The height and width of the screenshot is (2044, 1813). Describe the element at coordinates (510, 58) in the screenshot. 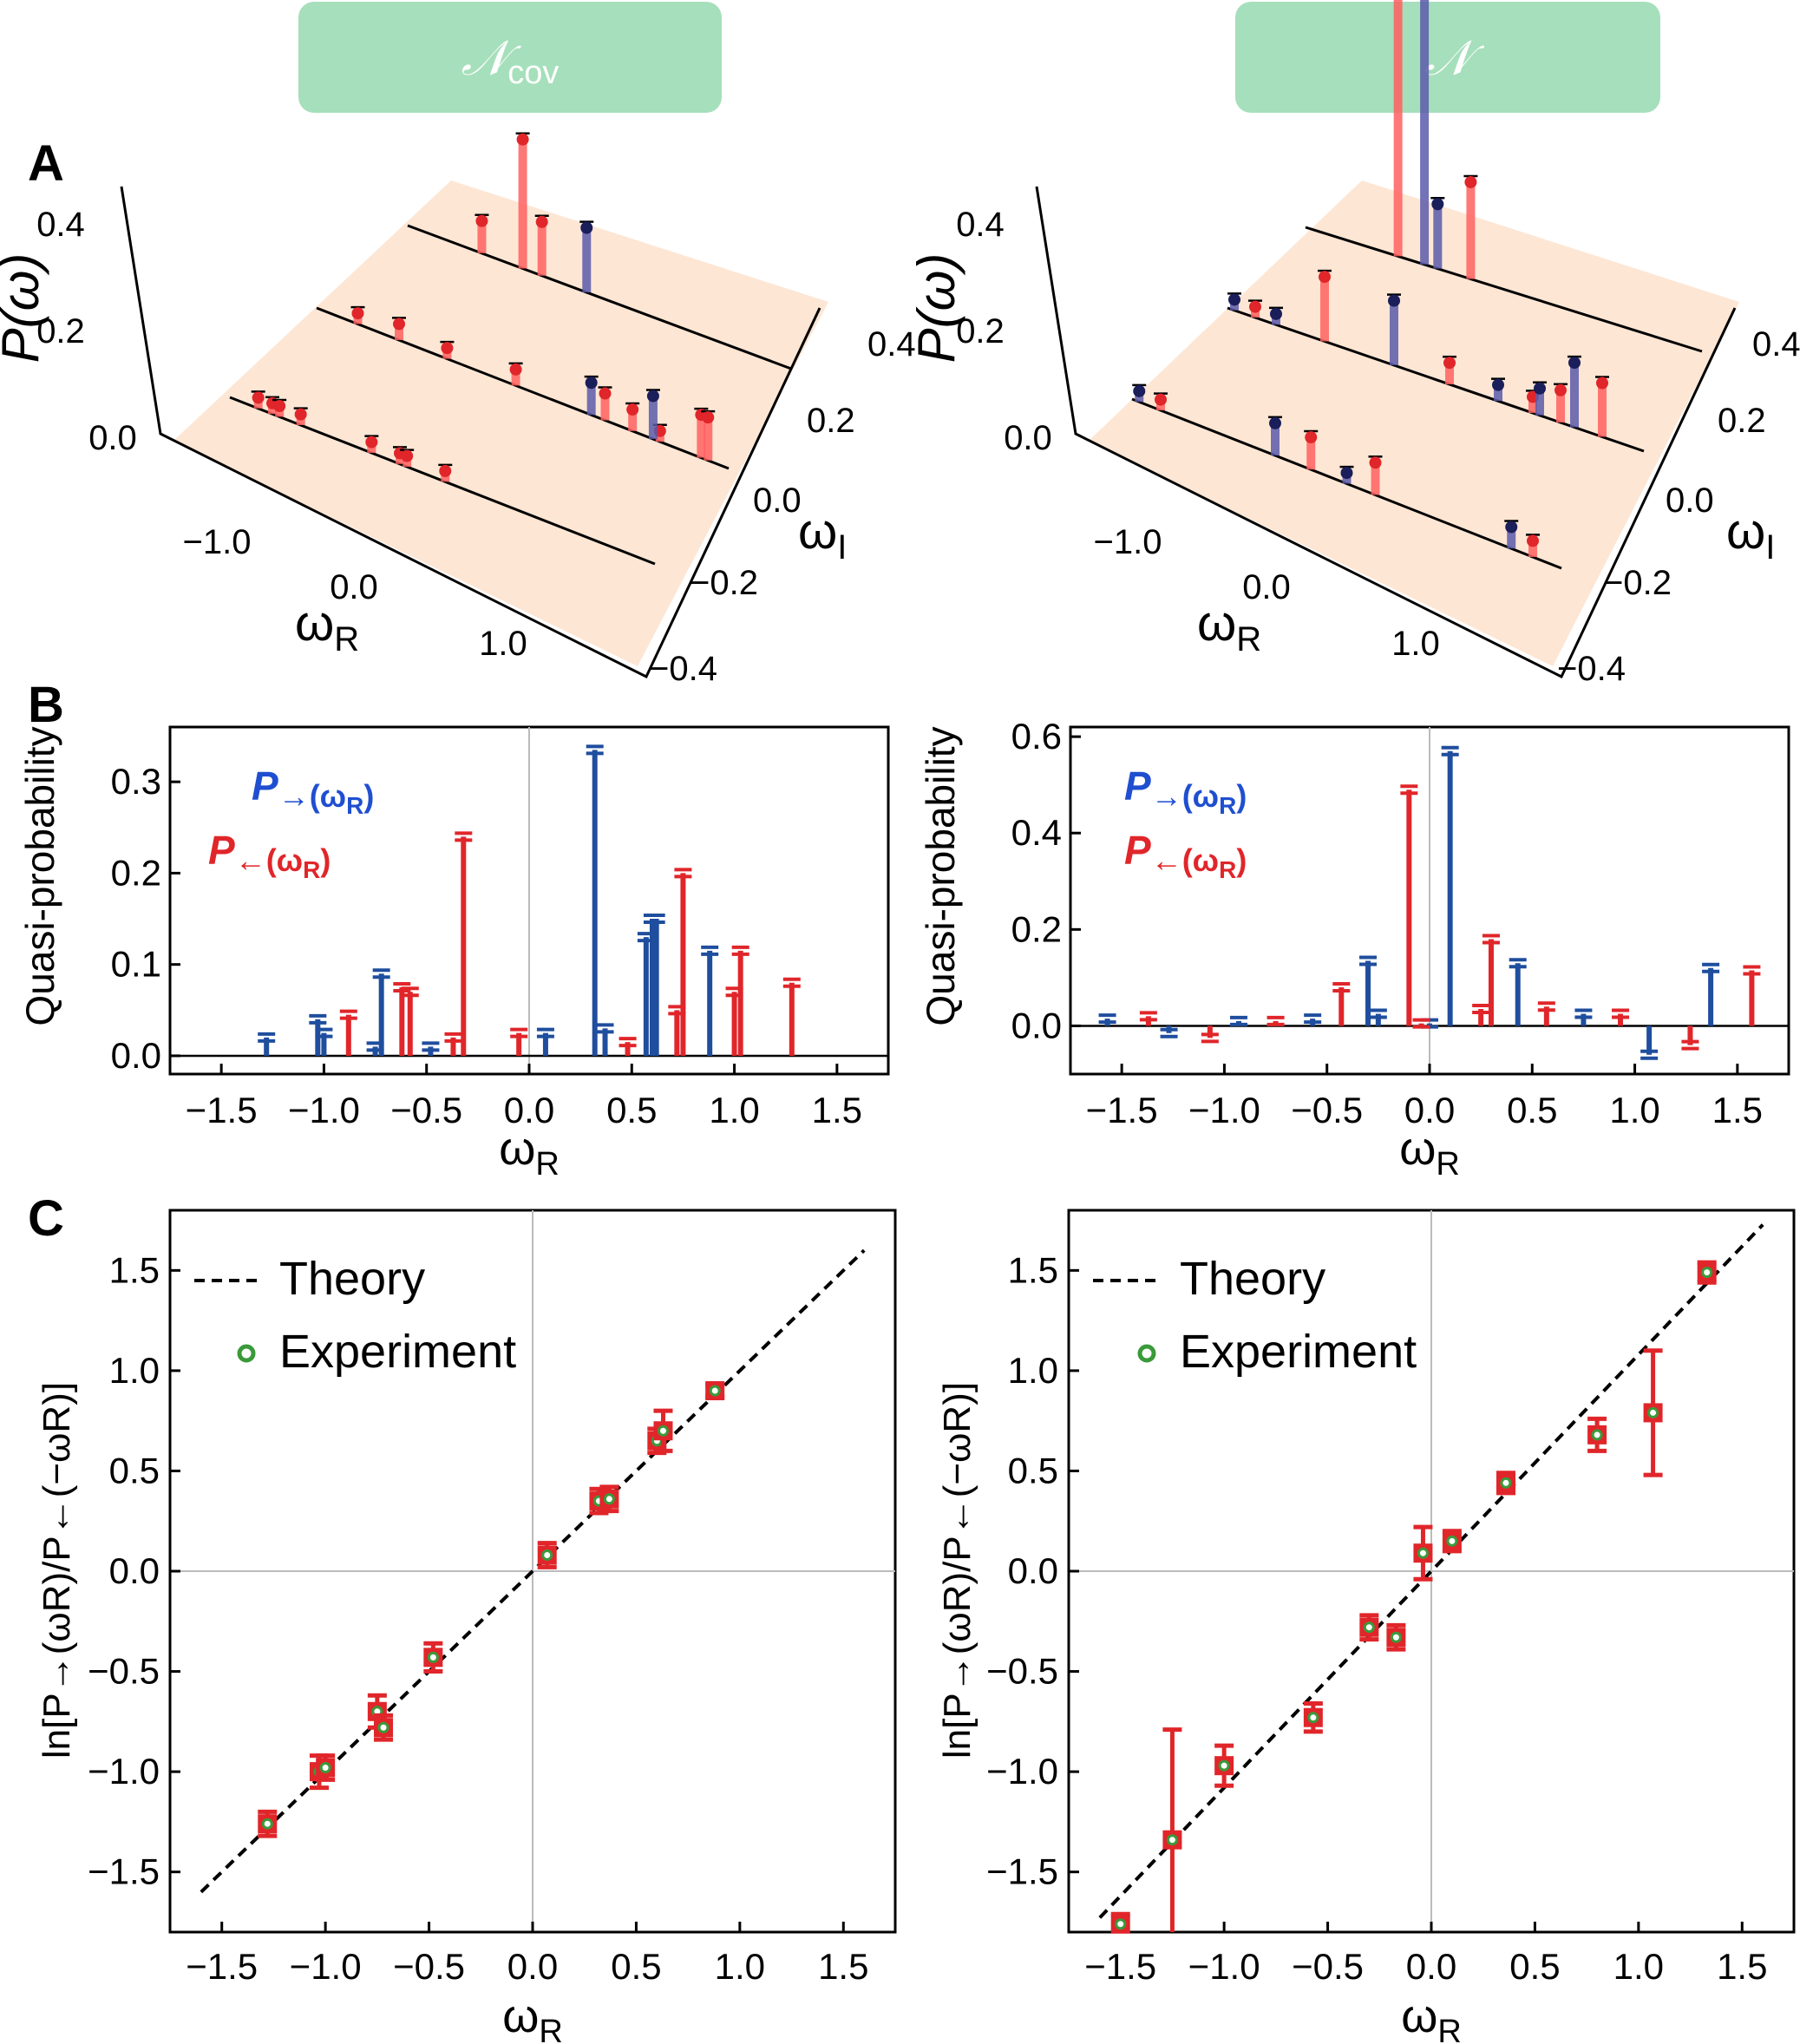

I see `header-left-box` at that location.